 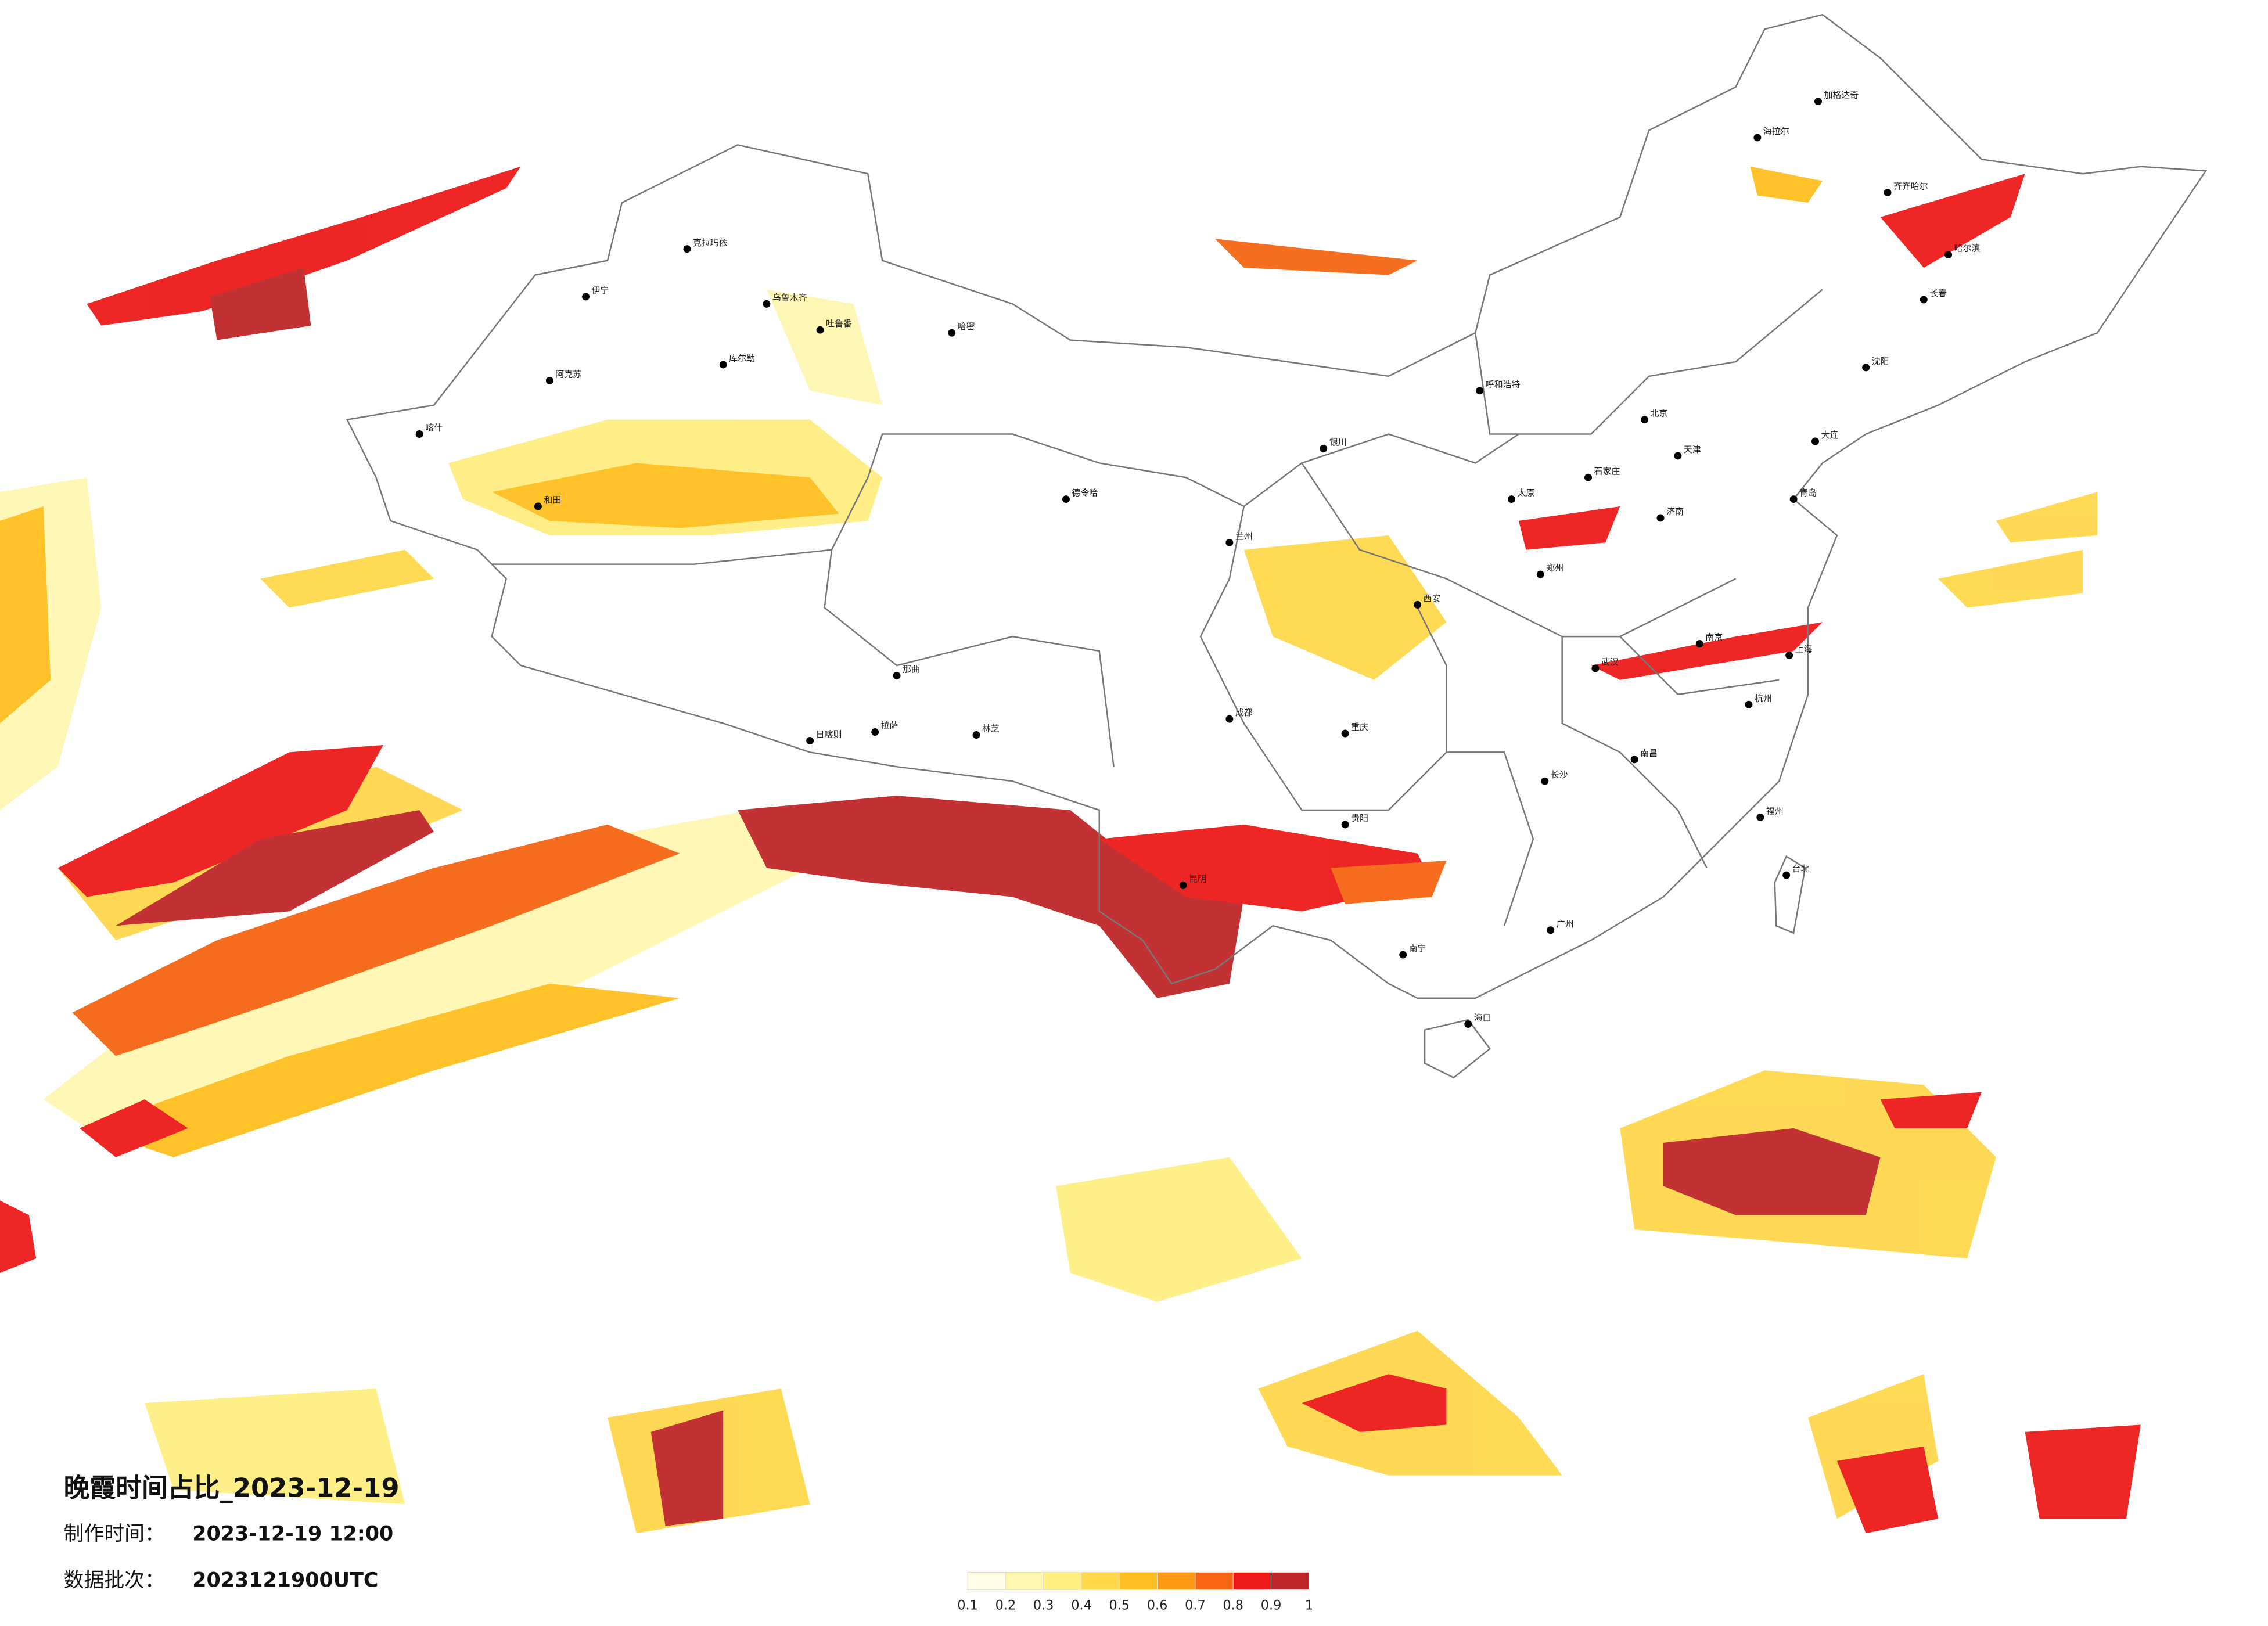 What do you see at coordinates (1967, 248) in the screenshot?
I see `city-label: 哈尔滨` at bounding box center [1967, 248].